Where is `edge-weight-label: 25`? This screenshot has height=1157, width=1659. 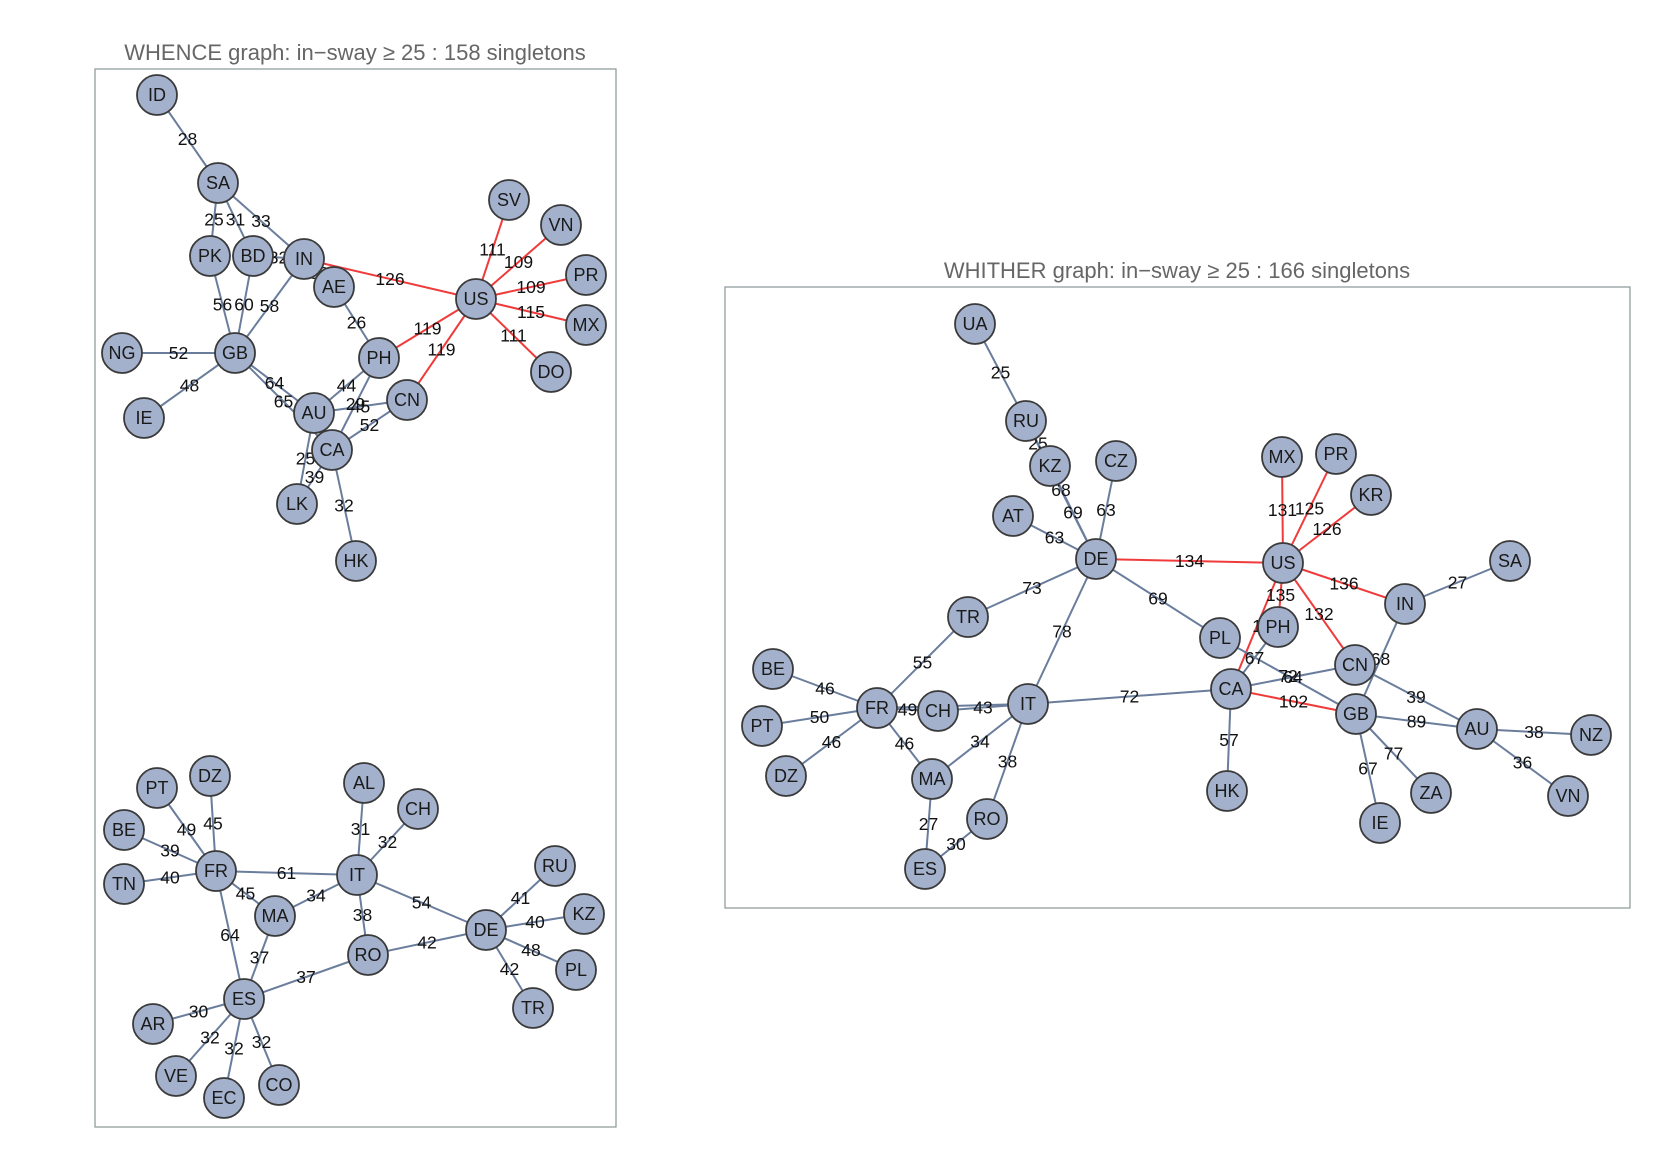
edge-weight-label: 25 is located at coordinates (1000, 373).